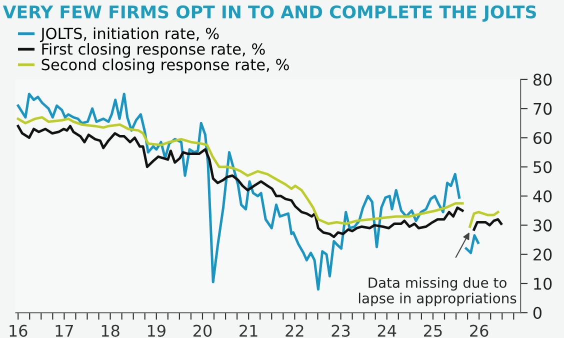 This screenshot has width=564, height=338. I want to click on annotation: Data missing due to lapse in appropriations, so click(437, 291).